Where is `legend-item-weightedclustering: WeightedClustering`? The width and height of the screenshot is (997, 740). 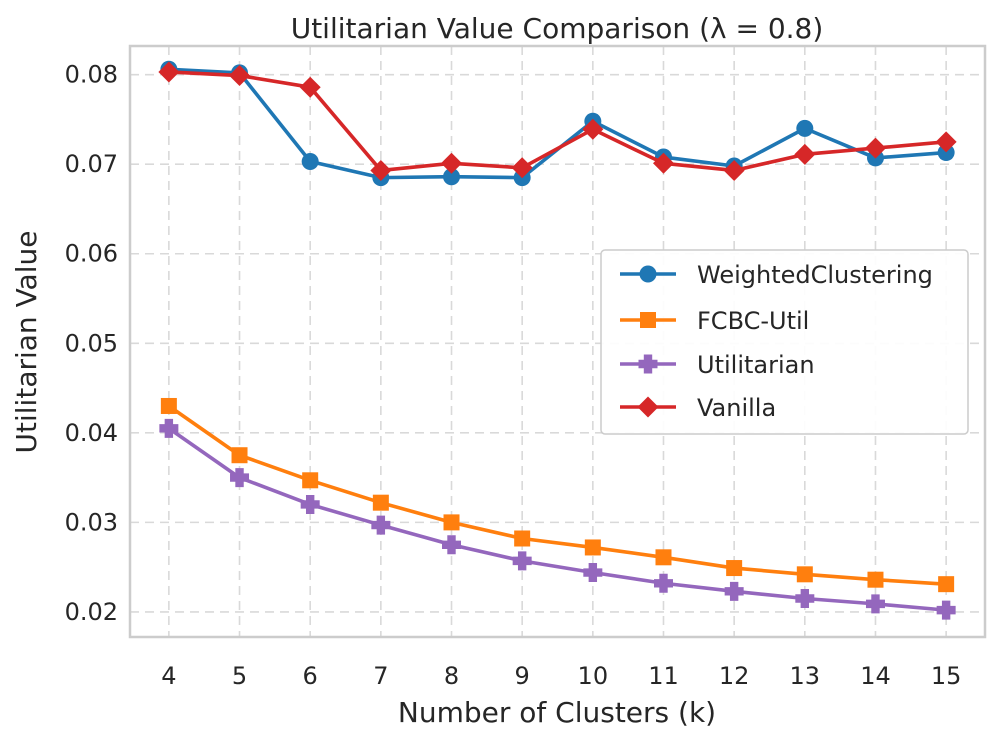
legend-item-weightedclustering: WeightedClustering is located at coordinates (776, 275).